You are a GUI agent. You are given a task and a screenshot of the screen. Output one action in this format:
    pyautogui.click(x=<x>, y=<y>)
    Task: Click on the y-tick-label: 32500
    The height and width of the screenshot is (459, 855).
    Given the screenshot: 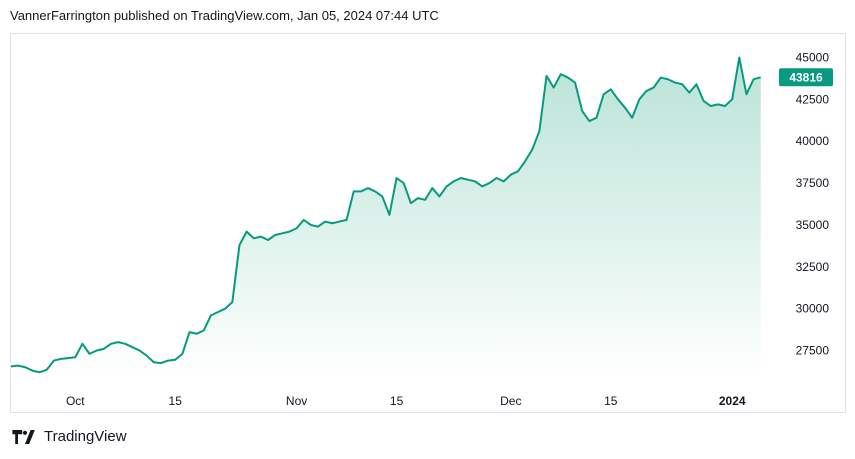 What is the action you would take?
    pyautogui.click(x=813, y=267)
    